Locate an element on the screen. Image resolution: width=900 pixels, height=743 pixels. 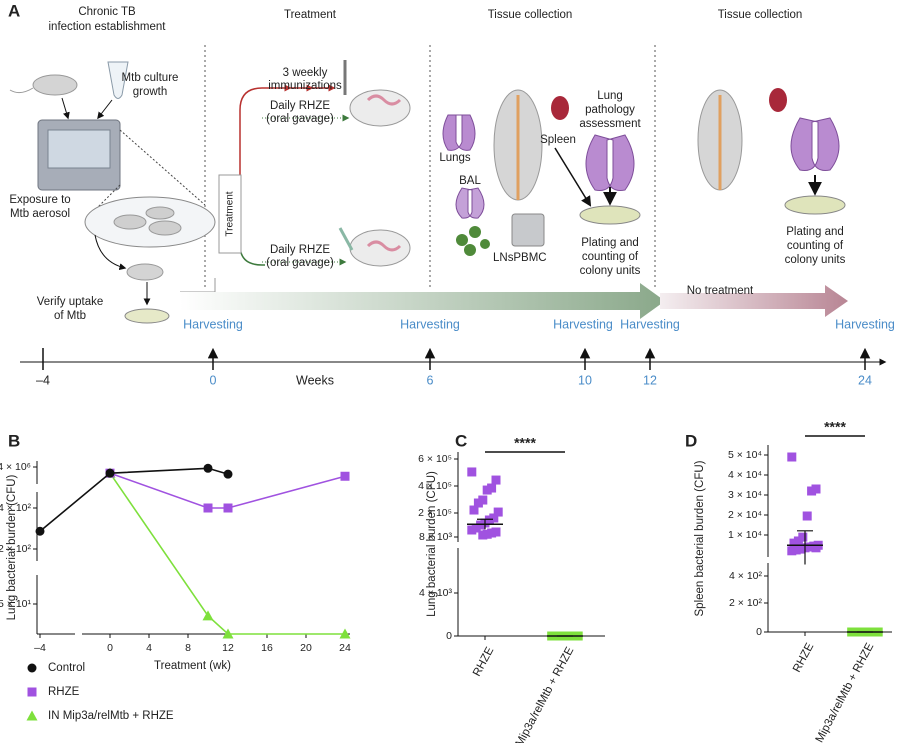
x-tick-label: 24 is located at coordinates (345, 648).